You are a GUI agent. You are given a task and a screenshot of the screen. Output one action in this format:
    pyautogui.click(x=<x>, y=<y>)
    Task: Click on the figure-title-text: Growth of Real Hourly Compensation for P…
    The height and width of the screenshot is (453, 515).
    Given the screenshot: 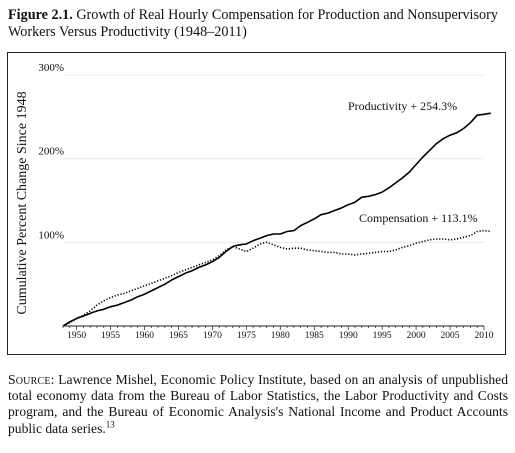 What is the action you would take?
    pyautogui.click(x=253, y=23)
    